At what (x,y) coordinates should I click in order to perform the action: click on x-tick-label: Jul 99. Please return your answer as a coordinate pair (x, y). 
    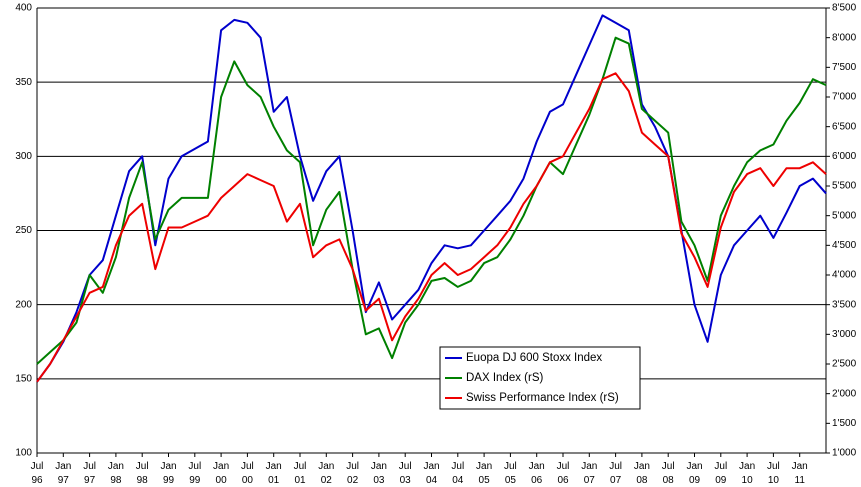
    Looking at the image, I should click on (194, 473).